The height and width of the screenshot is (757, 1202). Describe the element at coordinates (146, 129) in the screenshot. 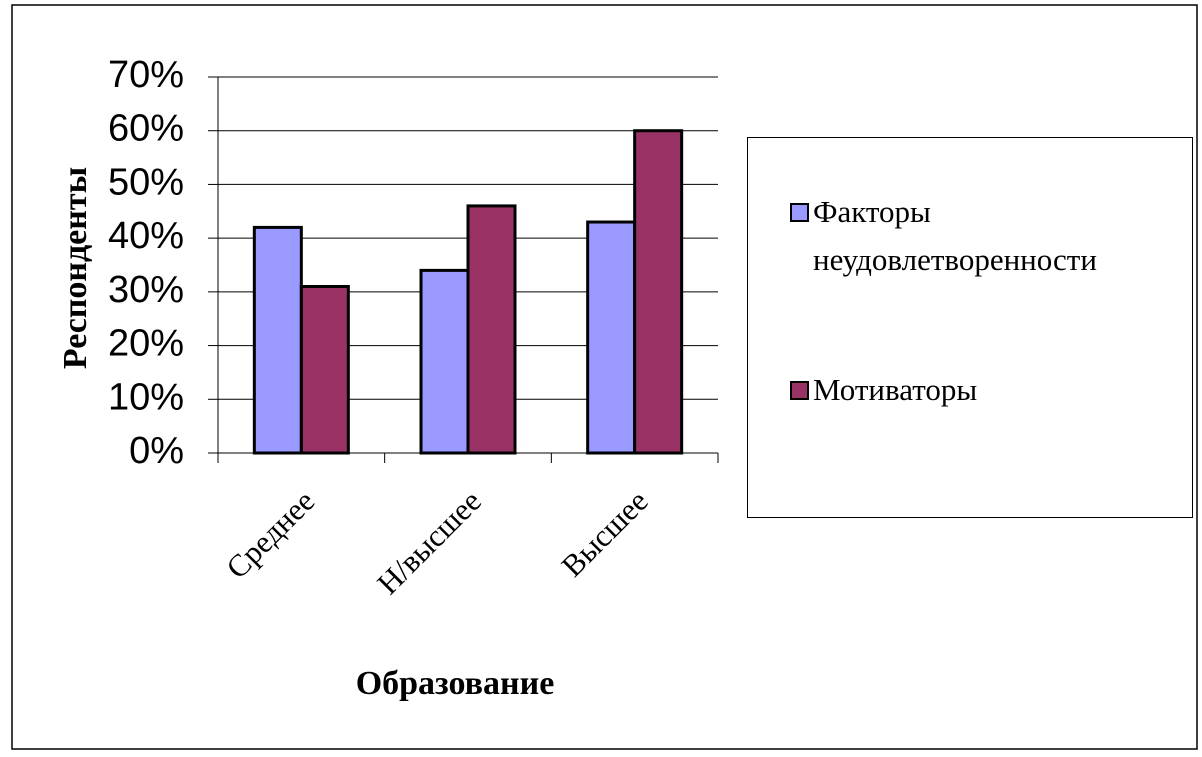

I see `y-tick-label: 60%` at that location.